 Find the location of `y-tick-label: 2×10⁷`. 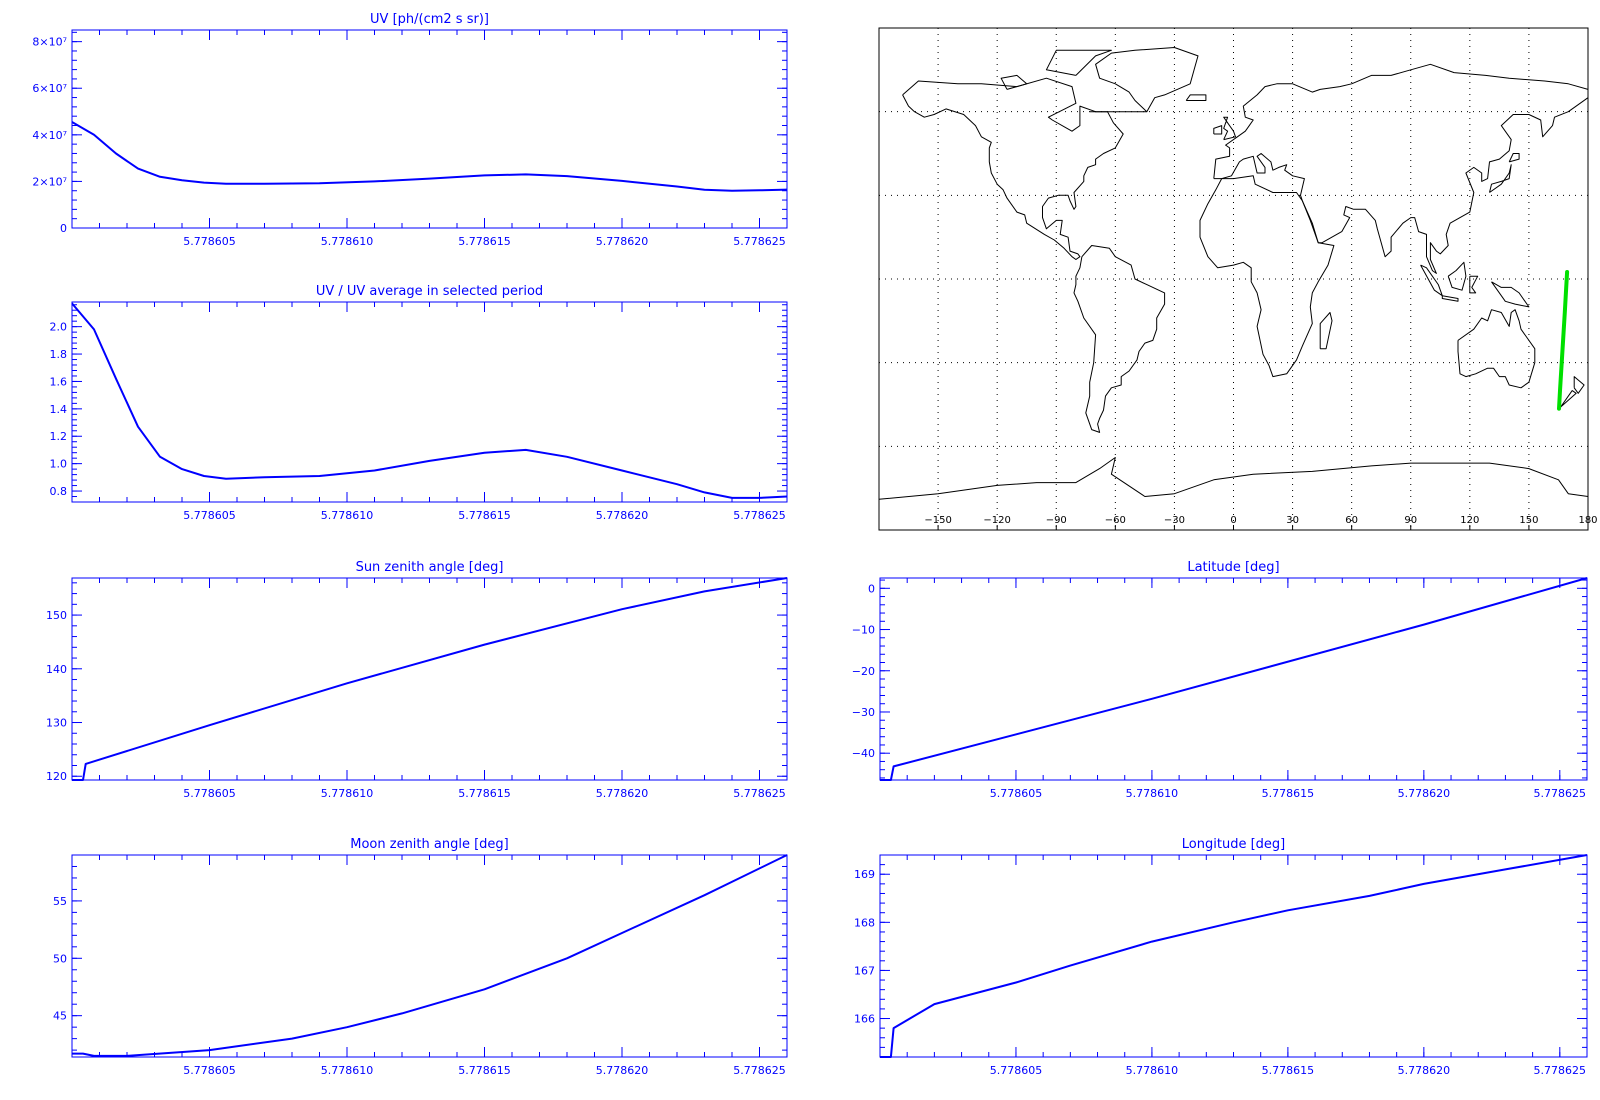

y-tick-label: 2×10⁷ is located at coordinates (49, 181).